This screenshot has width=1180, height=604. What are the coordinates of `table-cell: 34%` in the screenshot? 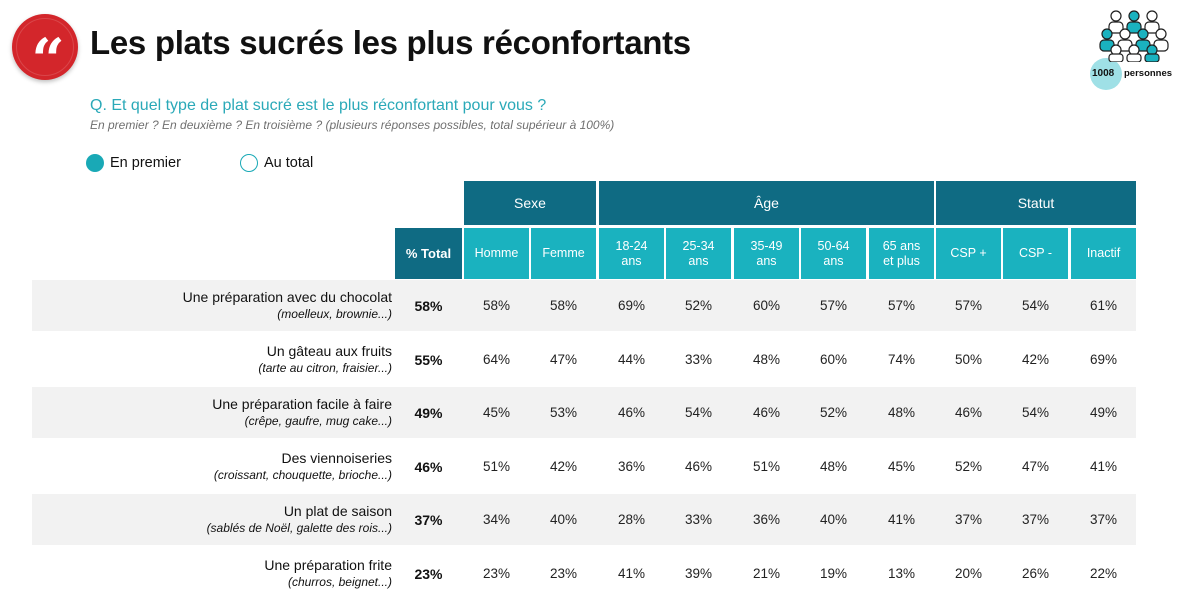 It's located at (496, 519).